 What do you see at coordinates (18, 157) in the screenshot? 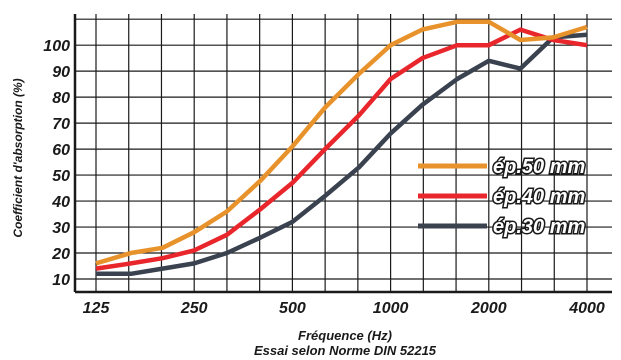
I see `y-axis-title: Coefficient d'absorption (%)` at bounding box center [18, 157].